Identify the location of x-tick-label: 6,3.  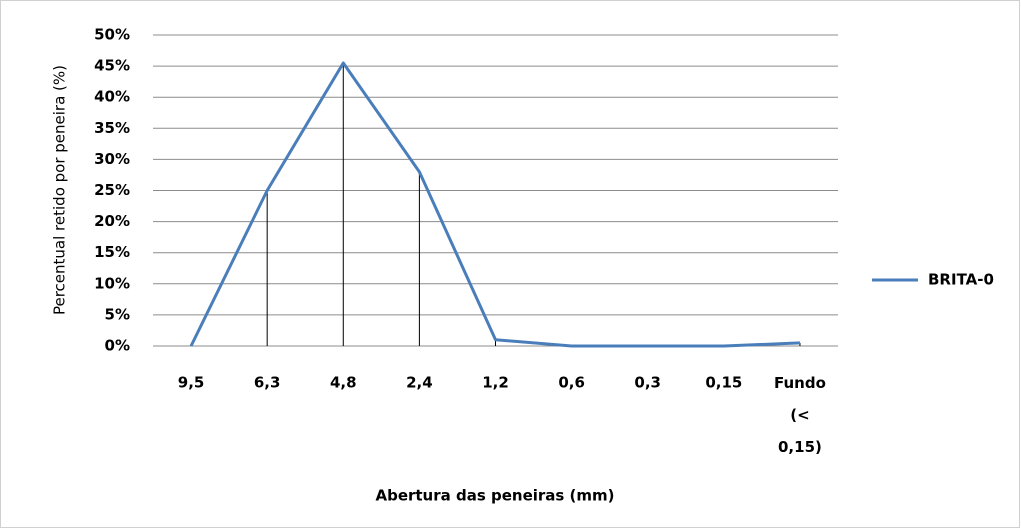
(267, 383).